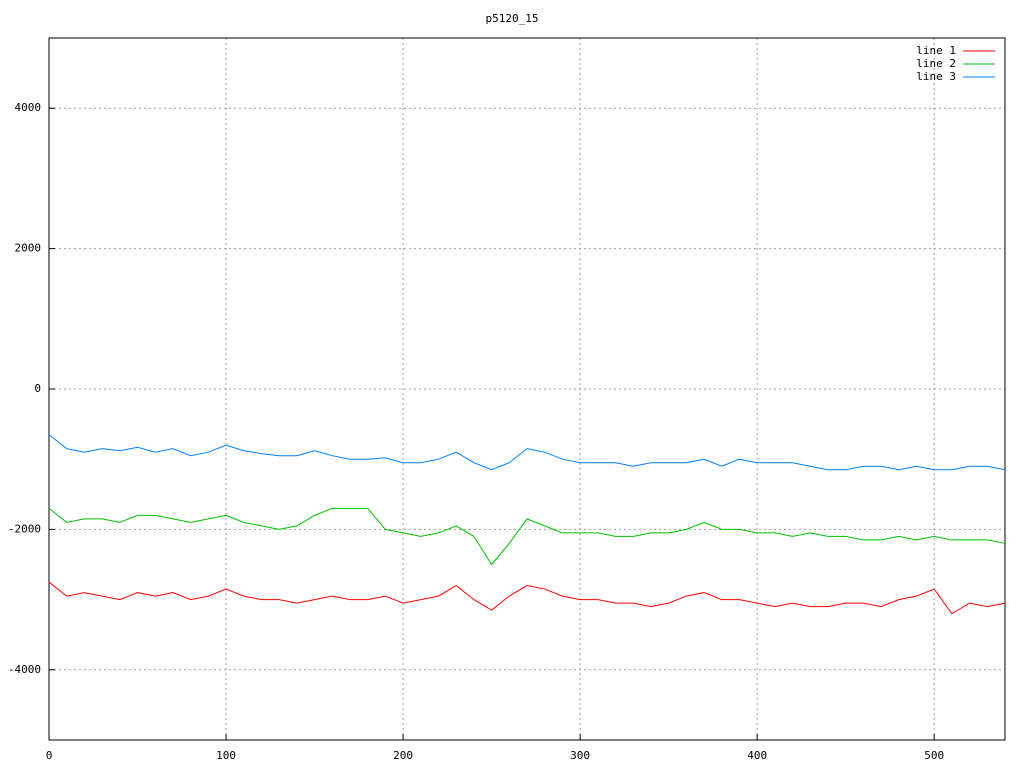 The image size is (1024, 772). What do you see at coordinates (934, 755) in the screenshot?
I see `x-tick-label: 500` at bounding box center [934, 755].